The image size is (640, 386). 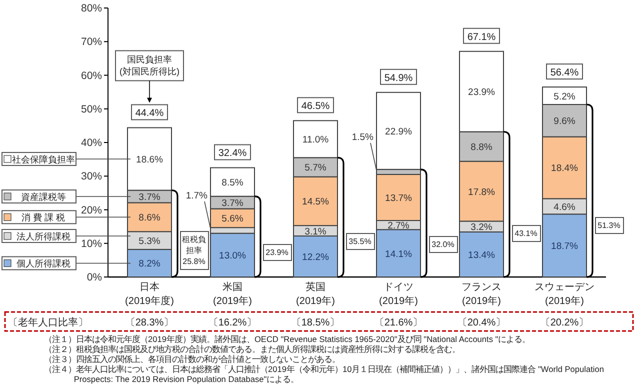 I want to click on data-label: 5.3%, so click(x=149, y=242).